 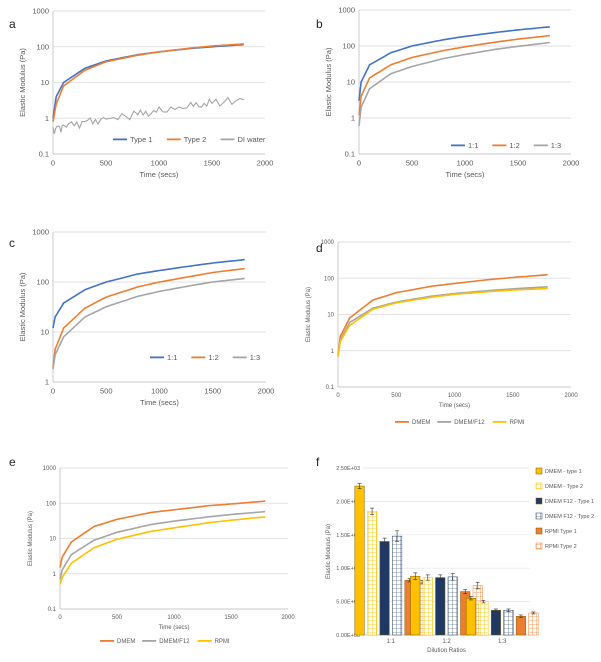 I want to click on y-tick-label: 1.50E+03, so click(x=348, y=536).